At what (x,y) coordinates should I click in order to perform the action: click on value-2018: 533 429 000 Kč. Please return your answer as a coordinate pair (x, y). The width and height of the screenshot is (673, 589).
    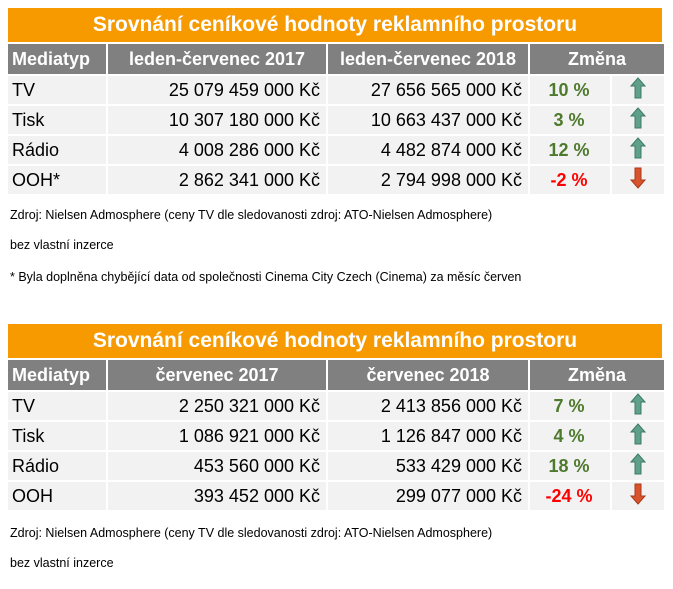
    Looking at the image, I should click on (428, 466).